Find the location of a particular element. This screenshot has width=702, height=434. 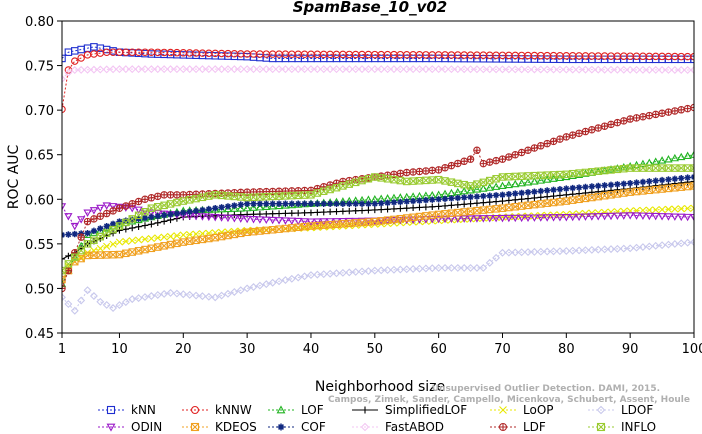

legend-label: kNNW is located at coordinates (233, 410).